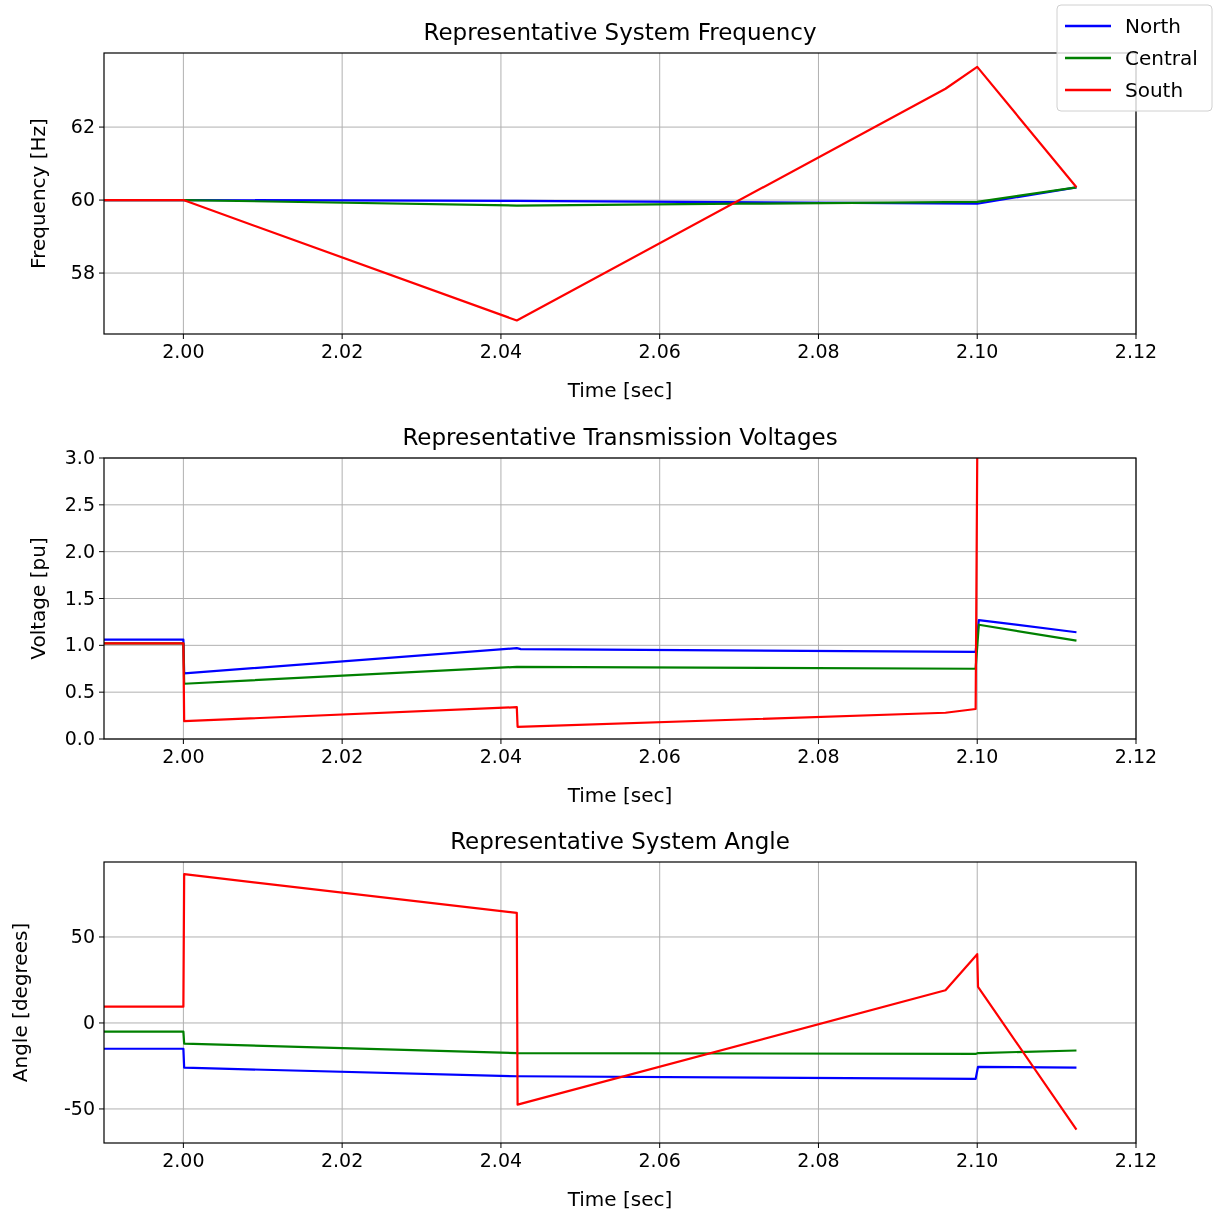 The width and height of the screenshot is (1214, 1212). What do you see at coordinates (79, 1107) in the screenshot?
I see `y-tick-label: -50` at bounding box center [79, 1107].